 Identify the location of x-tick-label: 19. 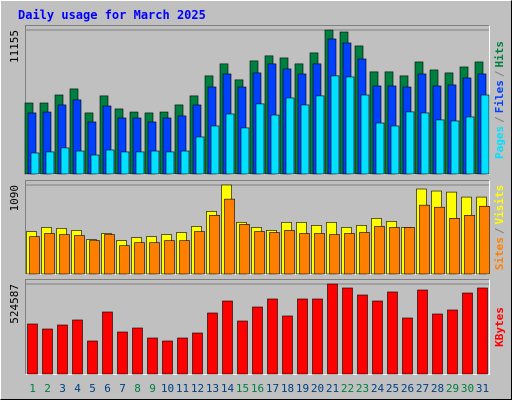
(302, 388).